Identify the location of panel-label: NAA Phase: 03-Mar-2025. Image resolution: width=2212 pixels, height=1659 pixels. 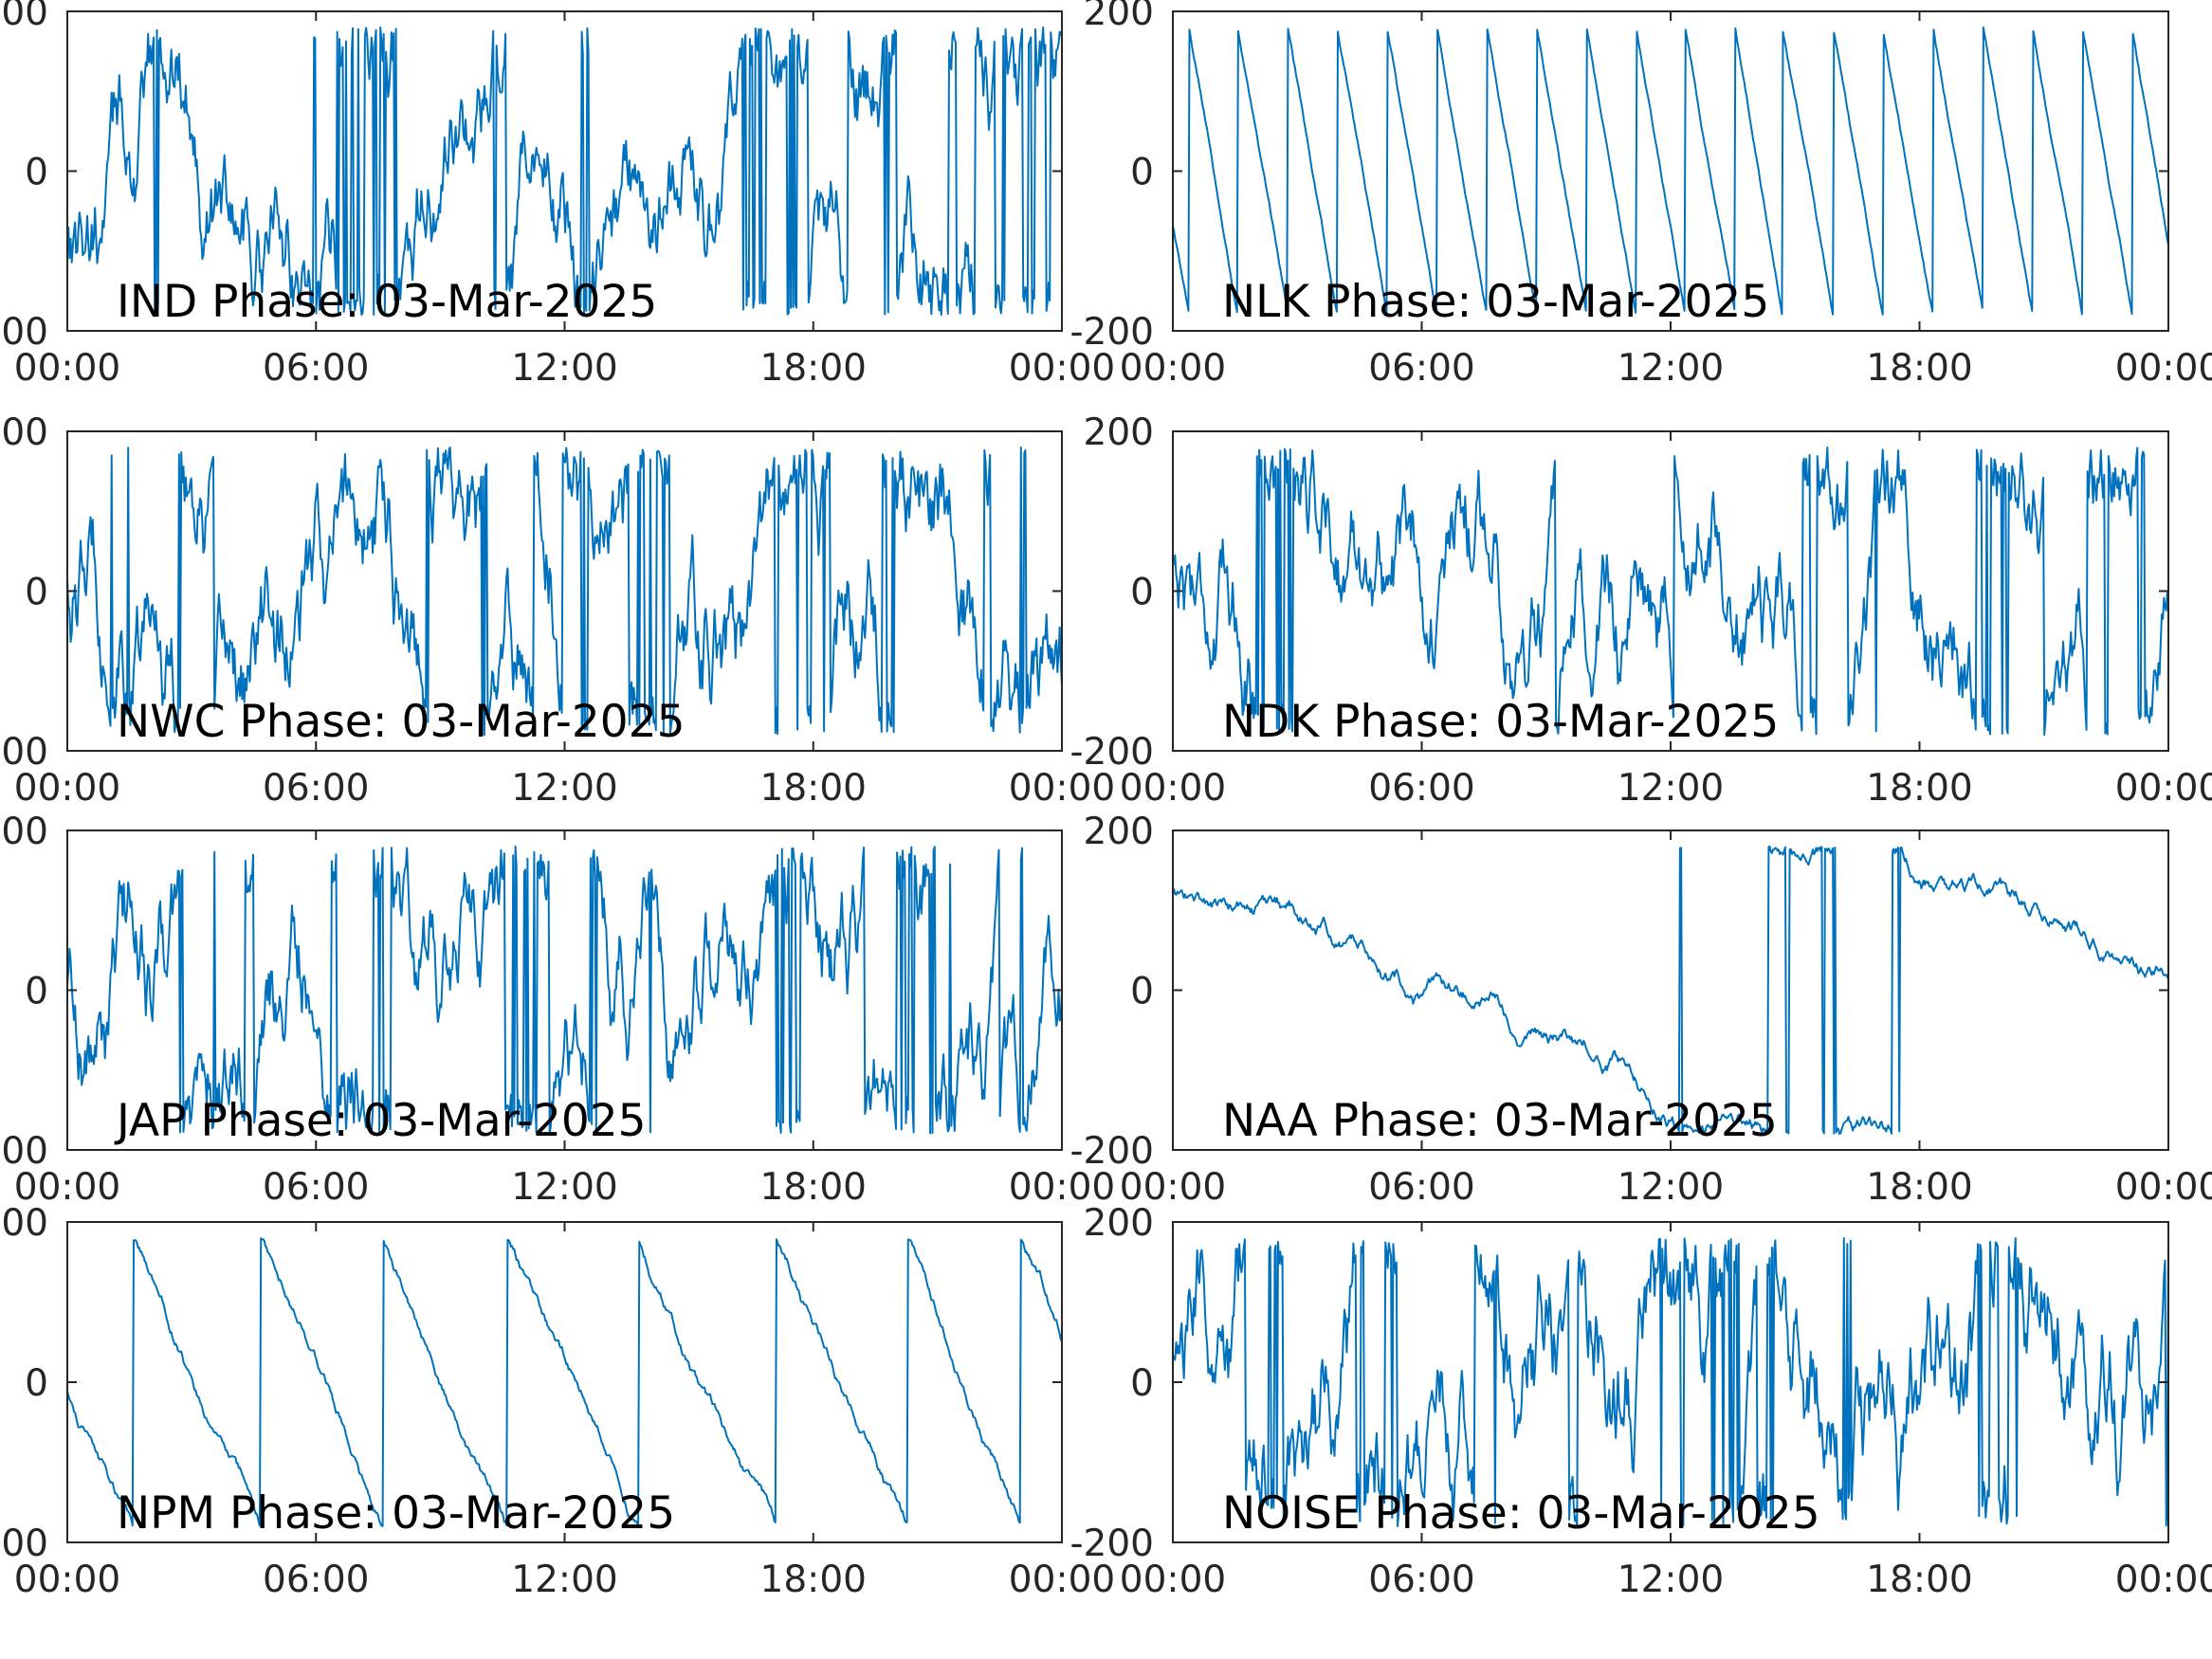
(1500, 1121).